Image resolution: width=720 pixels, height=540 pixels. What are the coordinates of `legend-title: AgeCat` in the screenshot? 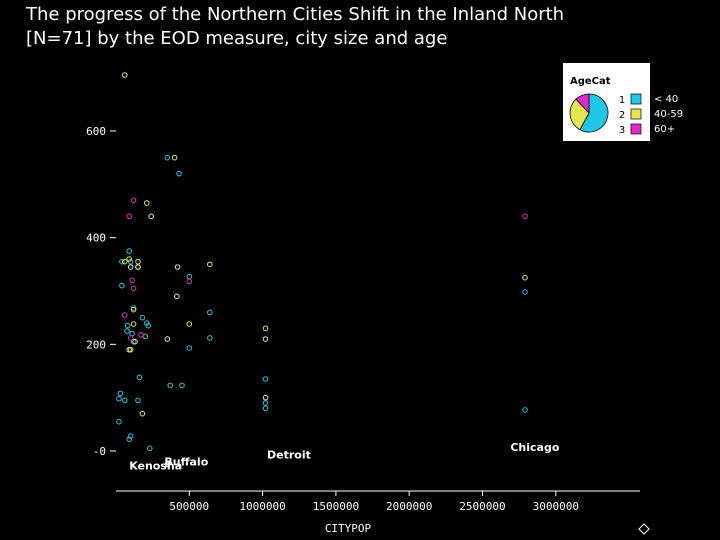 It's located at (590, 81).